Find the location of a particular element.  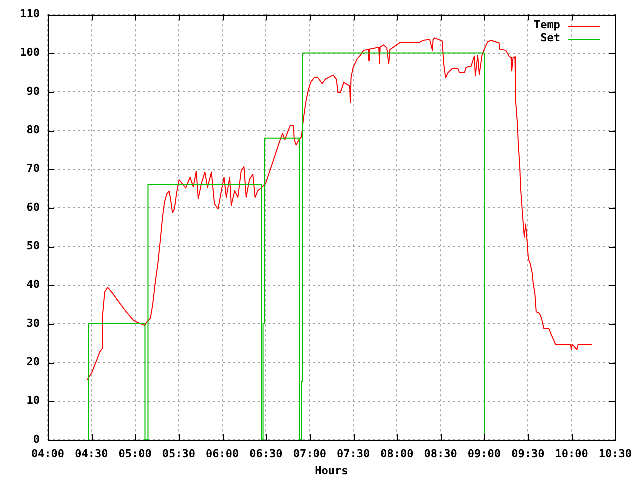

y-tick-label: 10 is located at coordinates (33, 401).